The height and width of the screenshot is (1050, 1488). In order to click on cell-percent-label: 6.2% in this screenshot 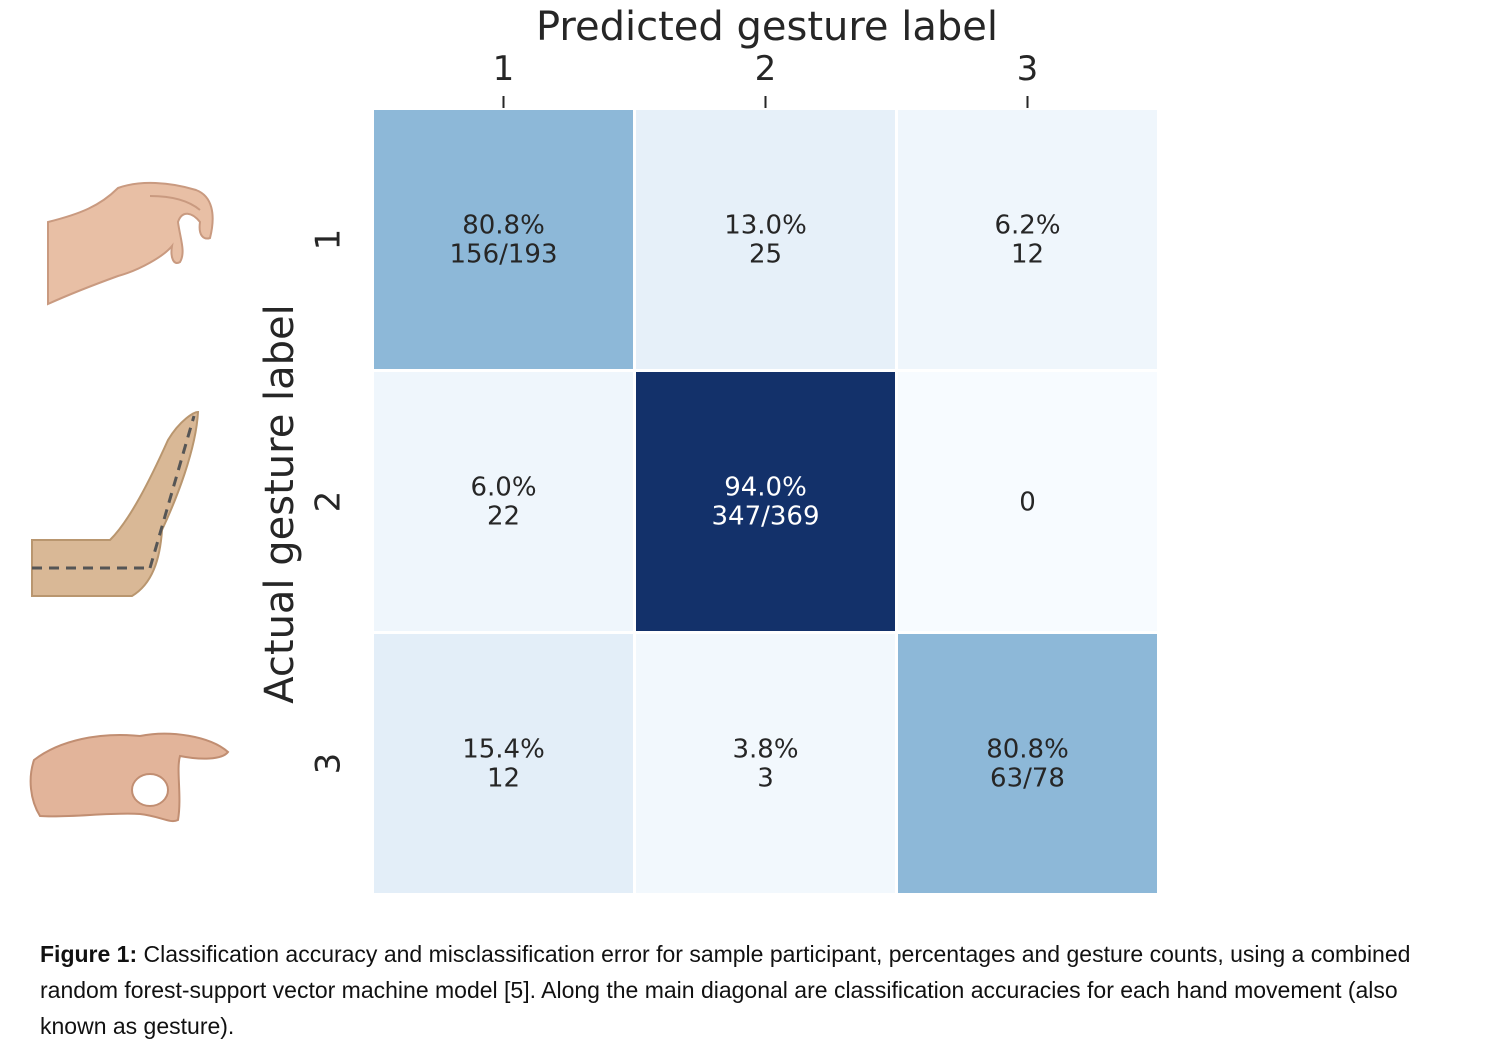, I will do `click(1027, 226)`.